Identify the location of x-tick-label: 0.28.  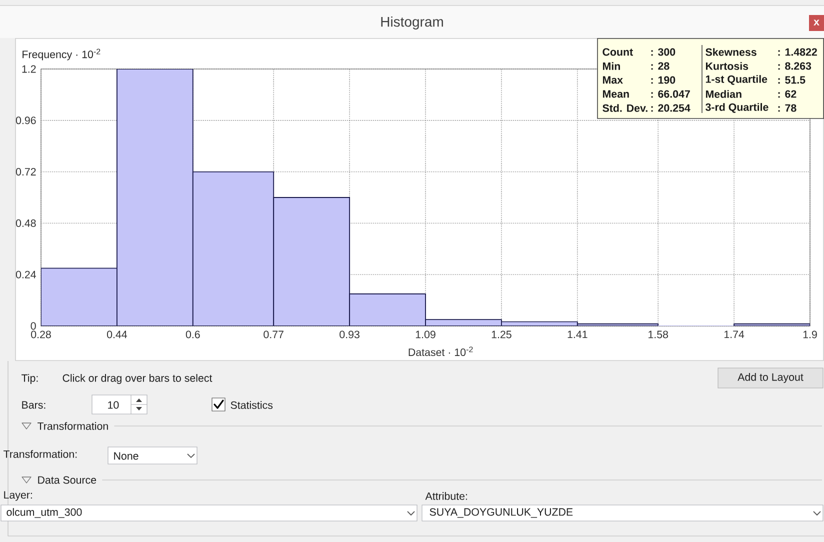
(41, 334).